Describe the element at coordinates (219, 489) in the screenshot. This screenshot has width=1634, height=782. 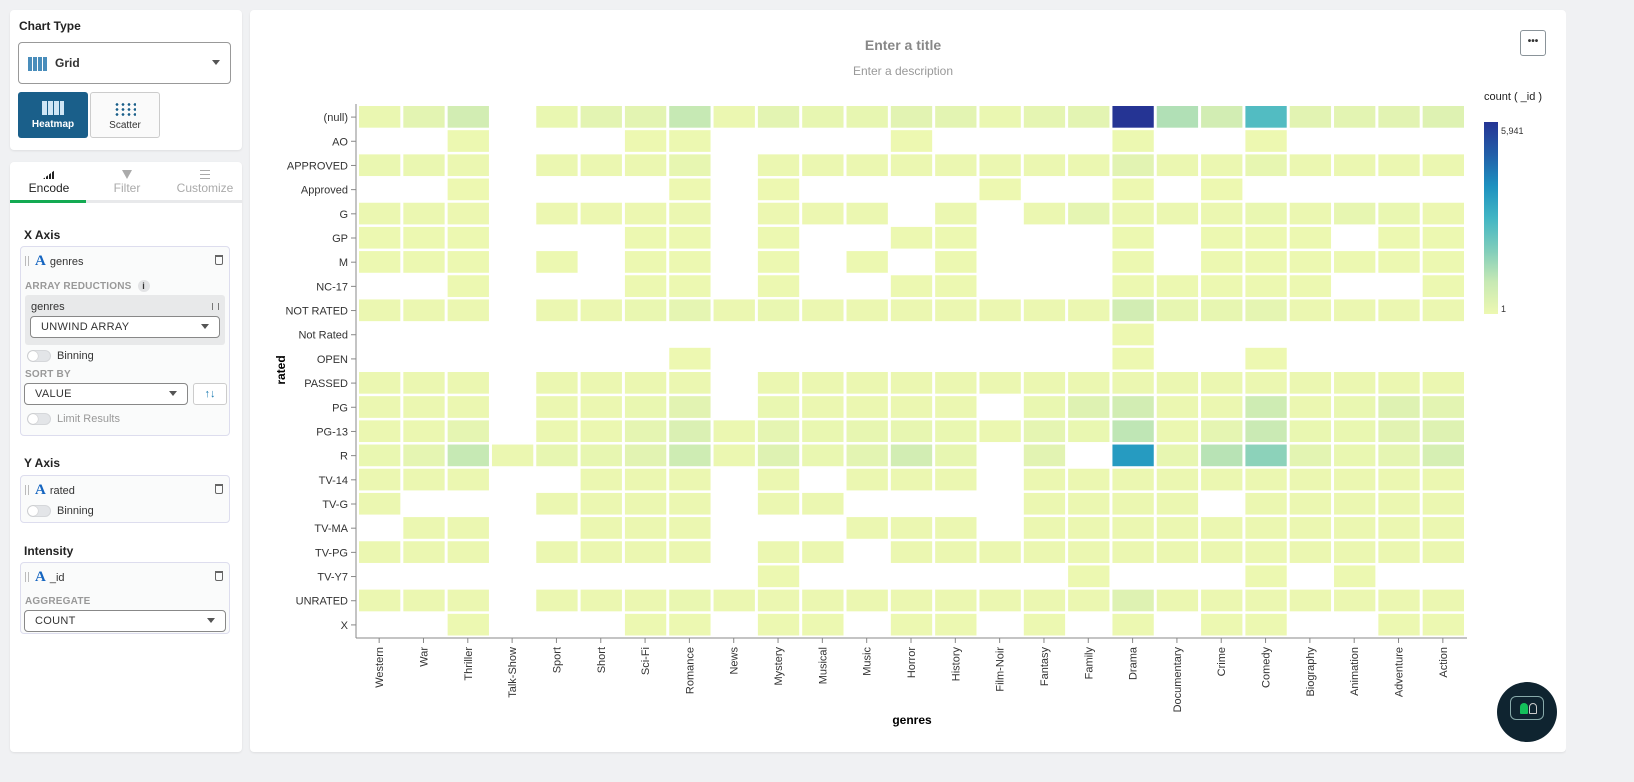
I see `trash-icon` at that location.